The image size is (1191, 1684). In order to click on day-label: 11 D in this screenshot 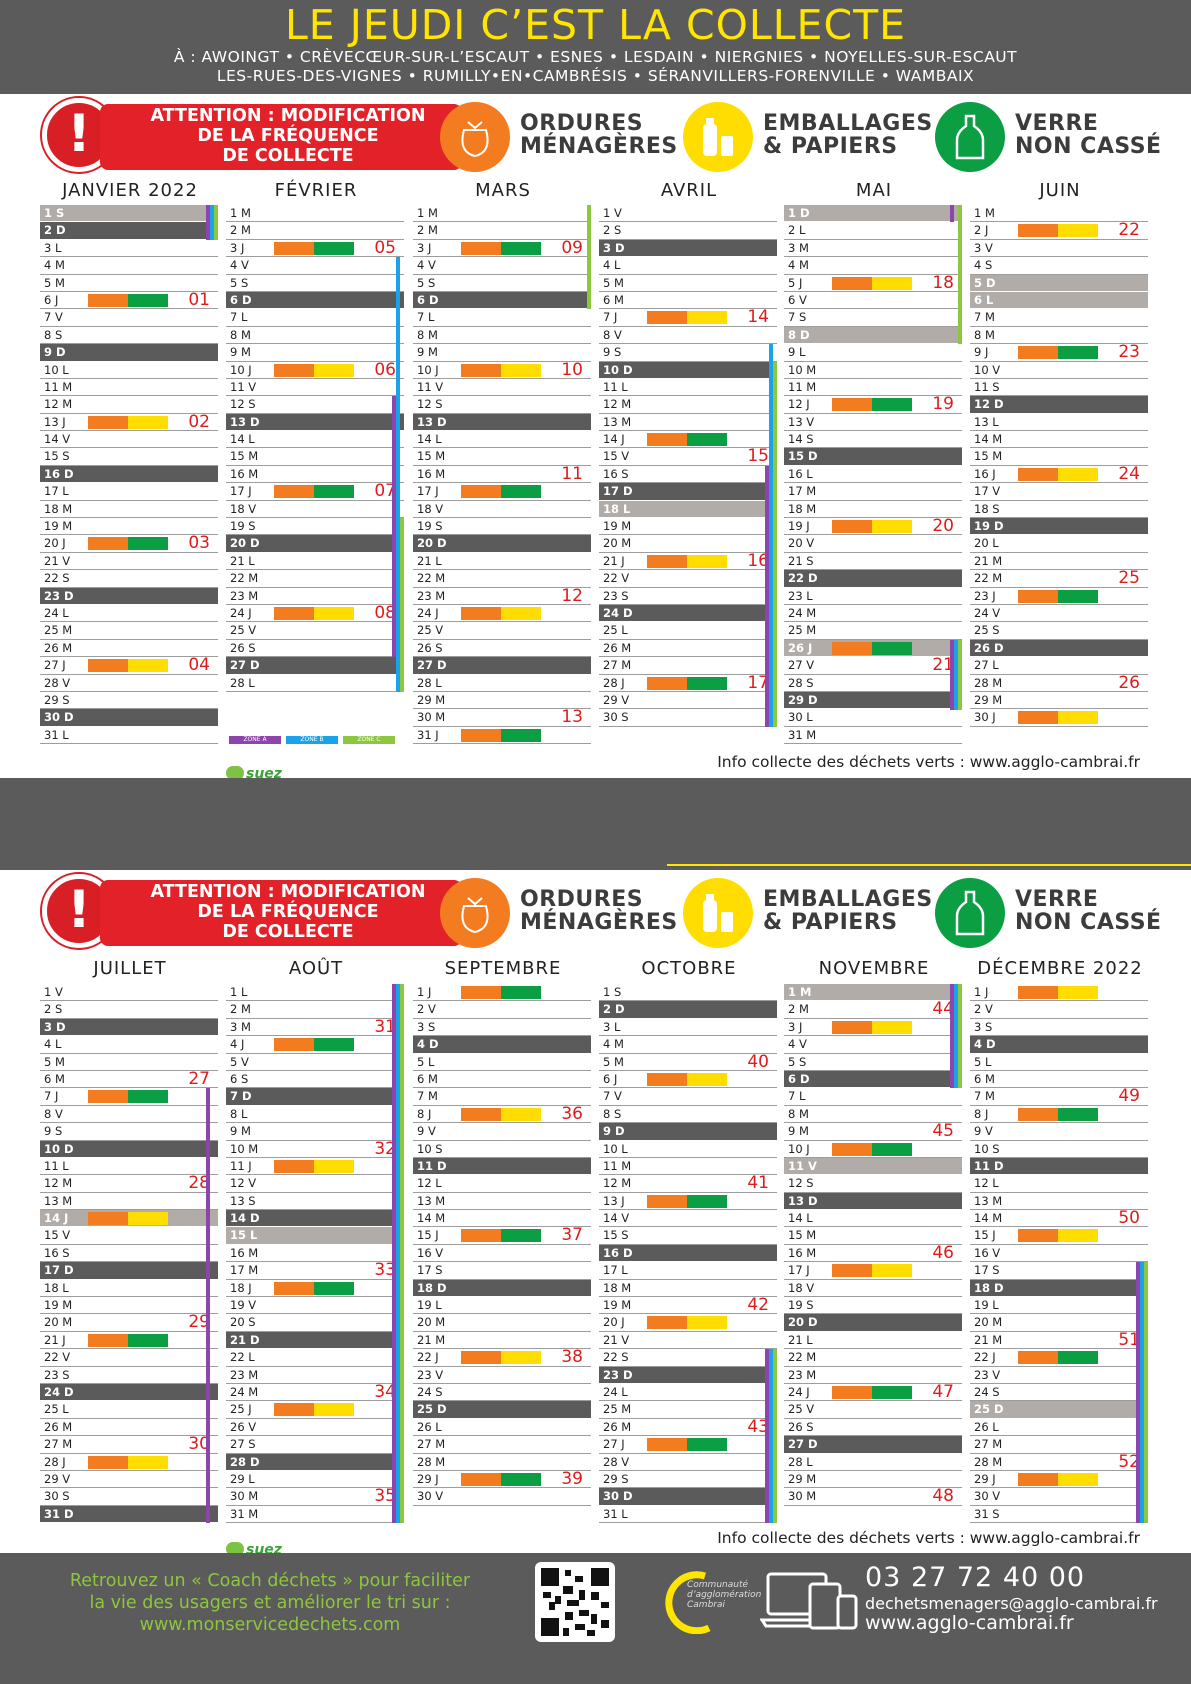, I will do `click(432, 1165)`.